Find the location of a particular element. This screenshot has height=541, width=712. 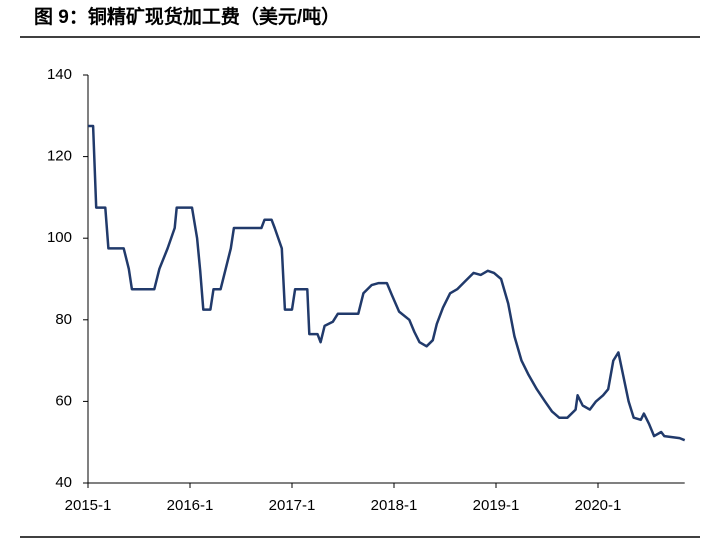

x-tick-label: 2018-1 is located at coordinates (394, 505).